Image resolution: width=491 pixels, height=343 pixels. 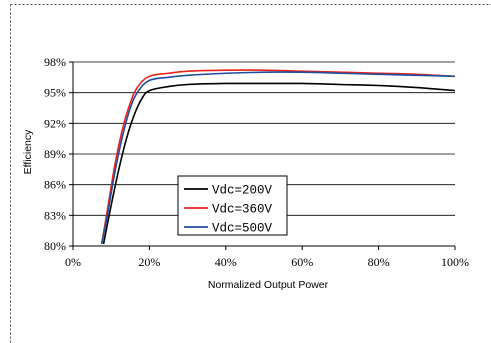 What do you see at coordinates (55, 123) in the screenshot?
I see `y-tick-label: 92%` at bounding box center [55, 123].